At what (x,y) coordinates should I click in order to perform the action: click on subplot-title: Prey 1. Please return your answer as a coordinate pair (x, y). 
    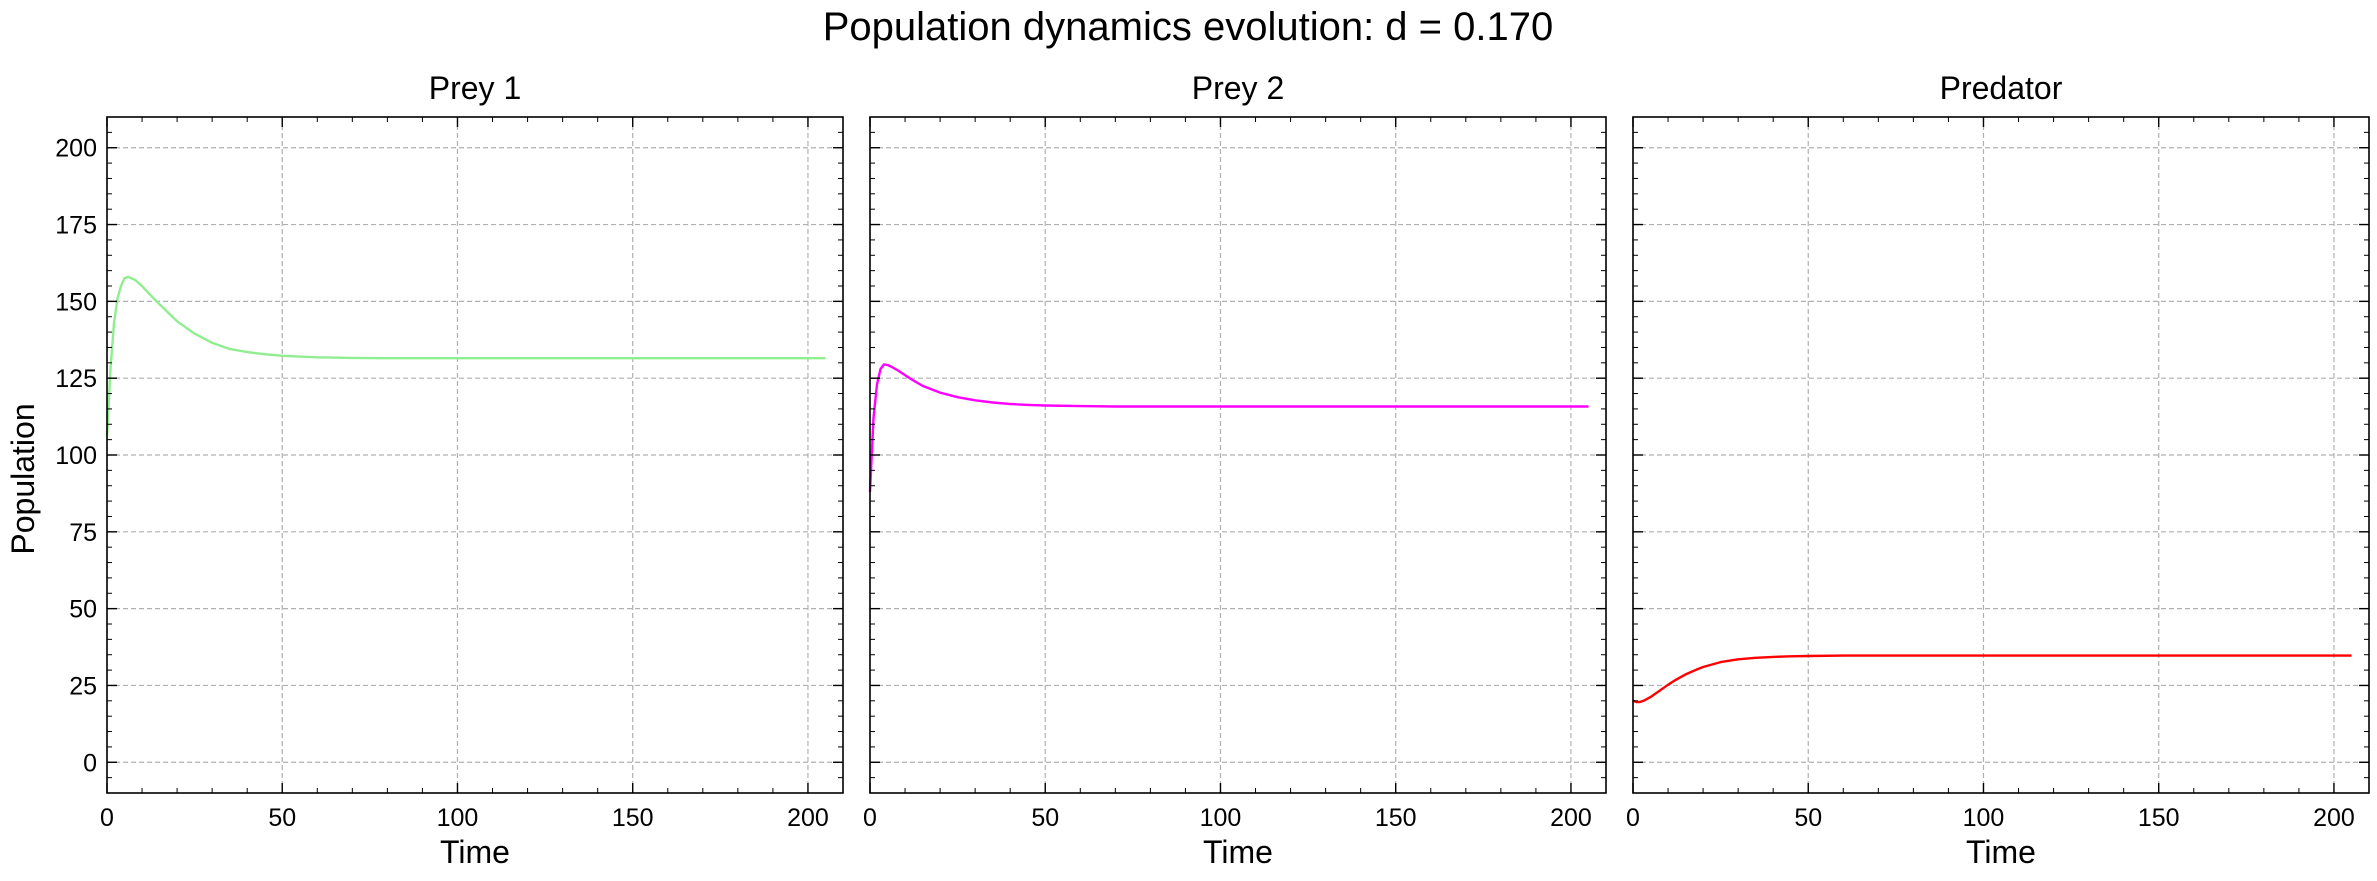
    Looking at the image, I should click on (475, 88).